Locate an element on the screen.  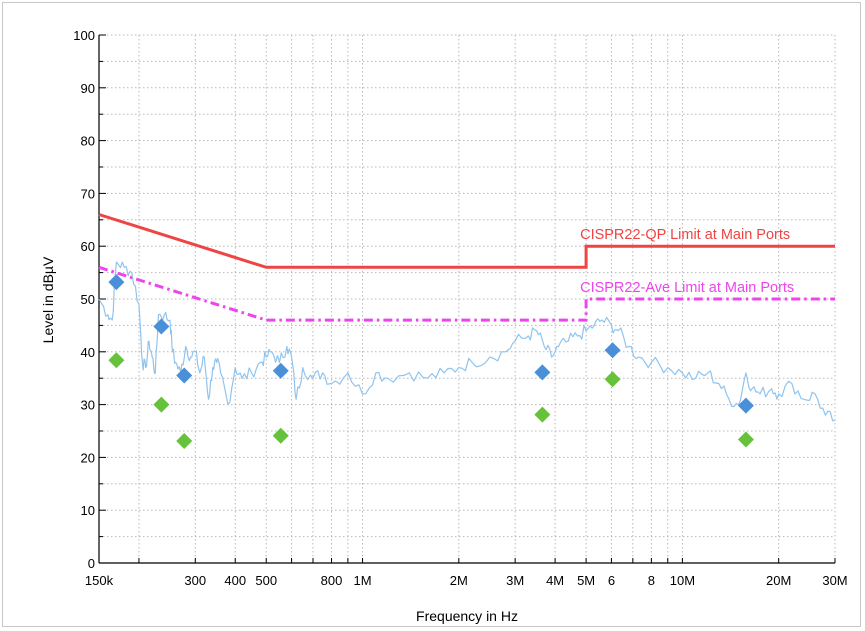
y-tick-label: 20 is located at coordinates (88, 457).